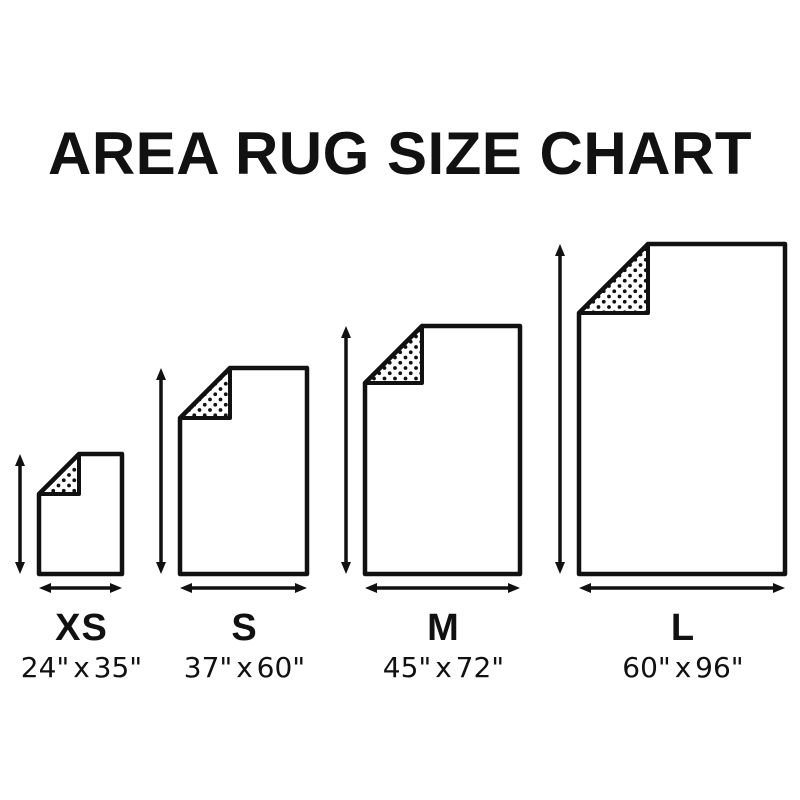  I want to click on rug-figure-xs: XS 24" x 35", so click(72, 567).